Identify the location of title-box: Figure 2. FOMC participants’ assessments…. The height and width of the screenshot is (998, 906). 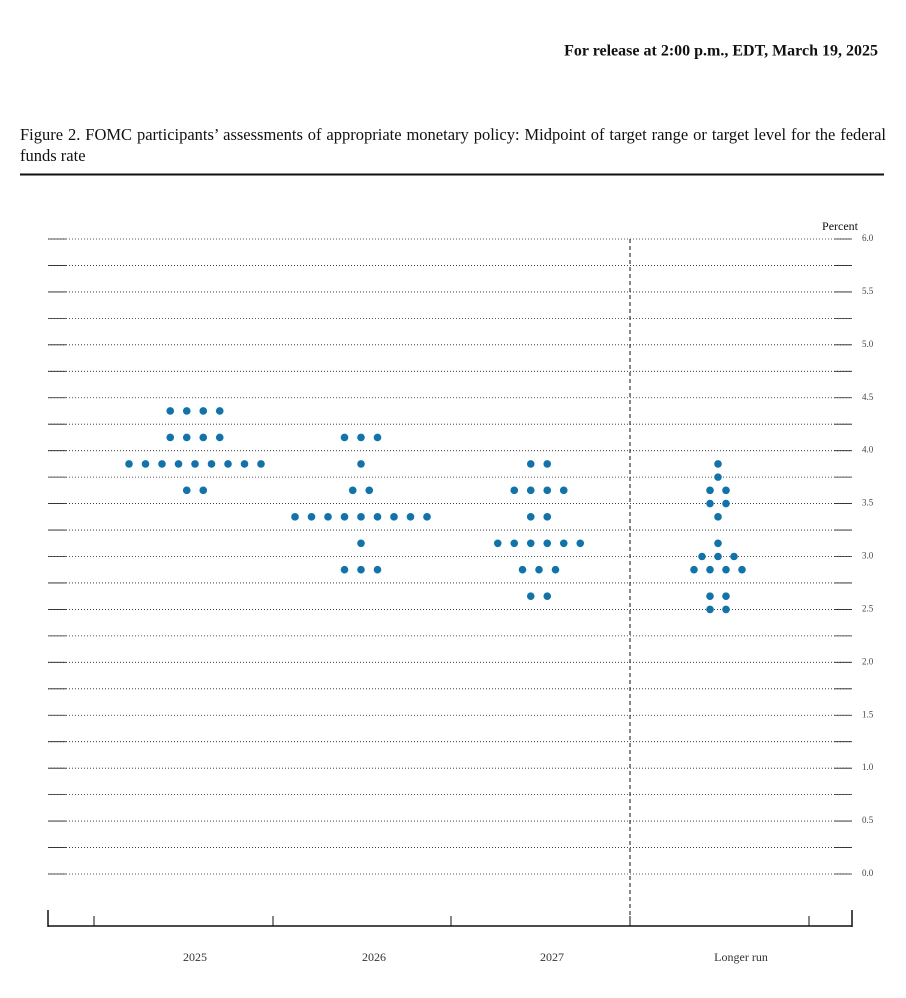
(453, 145).